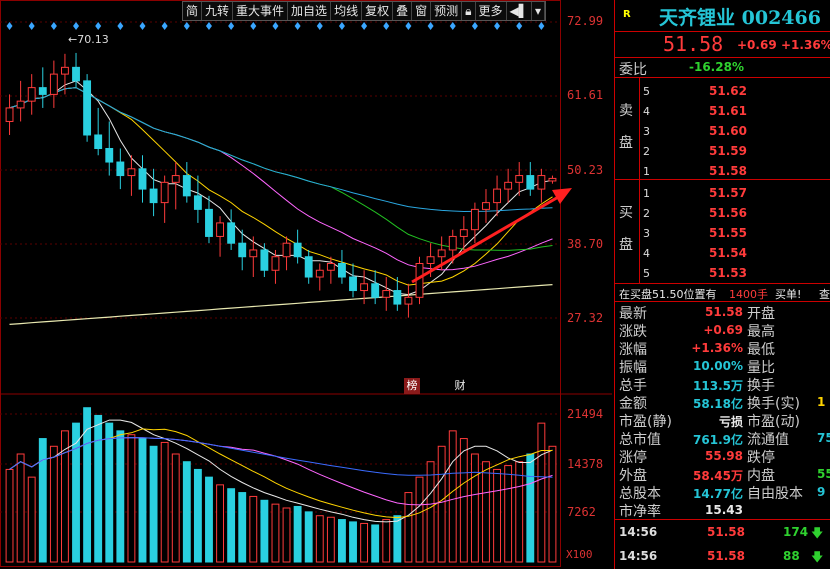 Image resolution: width=830 pixels, height=569 pixels. I want to click on change-pct: +1.36%, so click(805, 45).